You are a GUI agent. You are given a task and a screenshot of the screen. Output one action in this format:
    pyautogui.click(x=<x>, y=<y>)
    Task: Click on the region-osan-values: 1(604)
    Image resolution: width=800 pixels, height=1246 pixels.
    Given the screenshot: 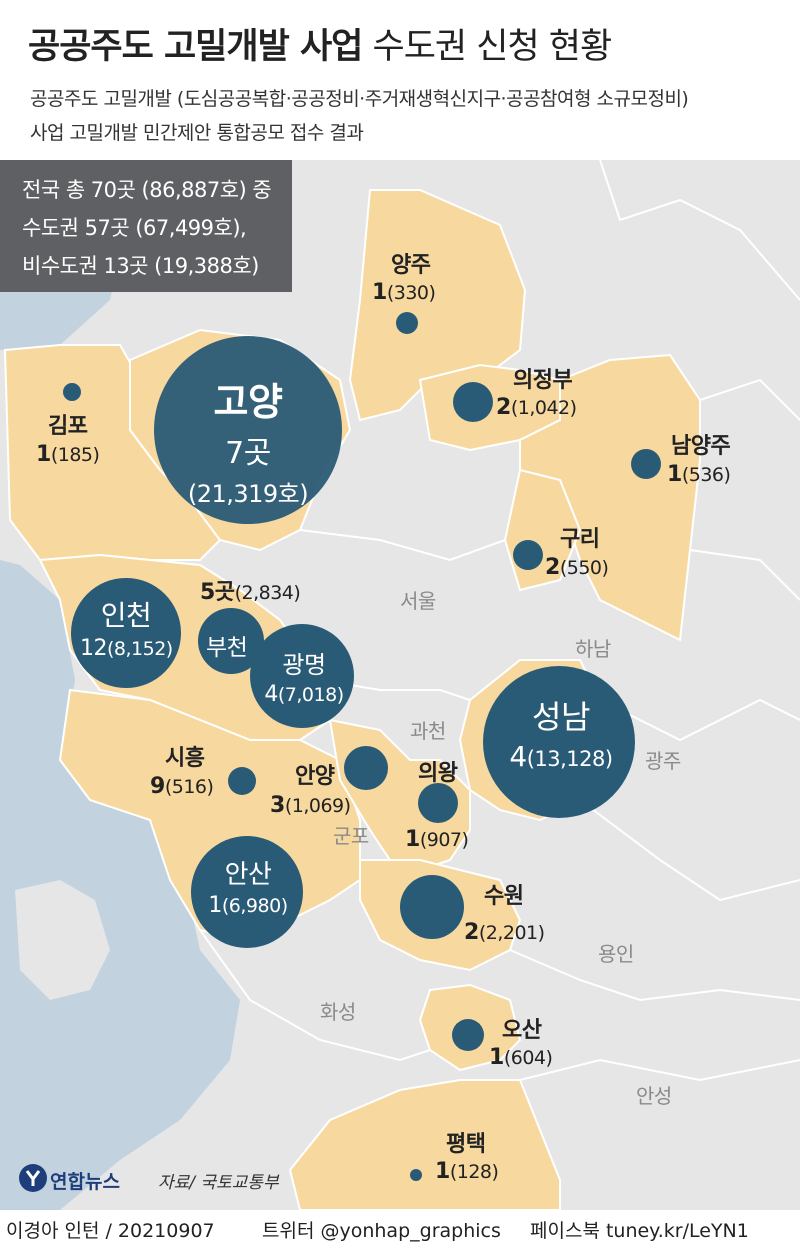 What is the action you would take?
    pyautogui.click(x=521, y=1057)
    